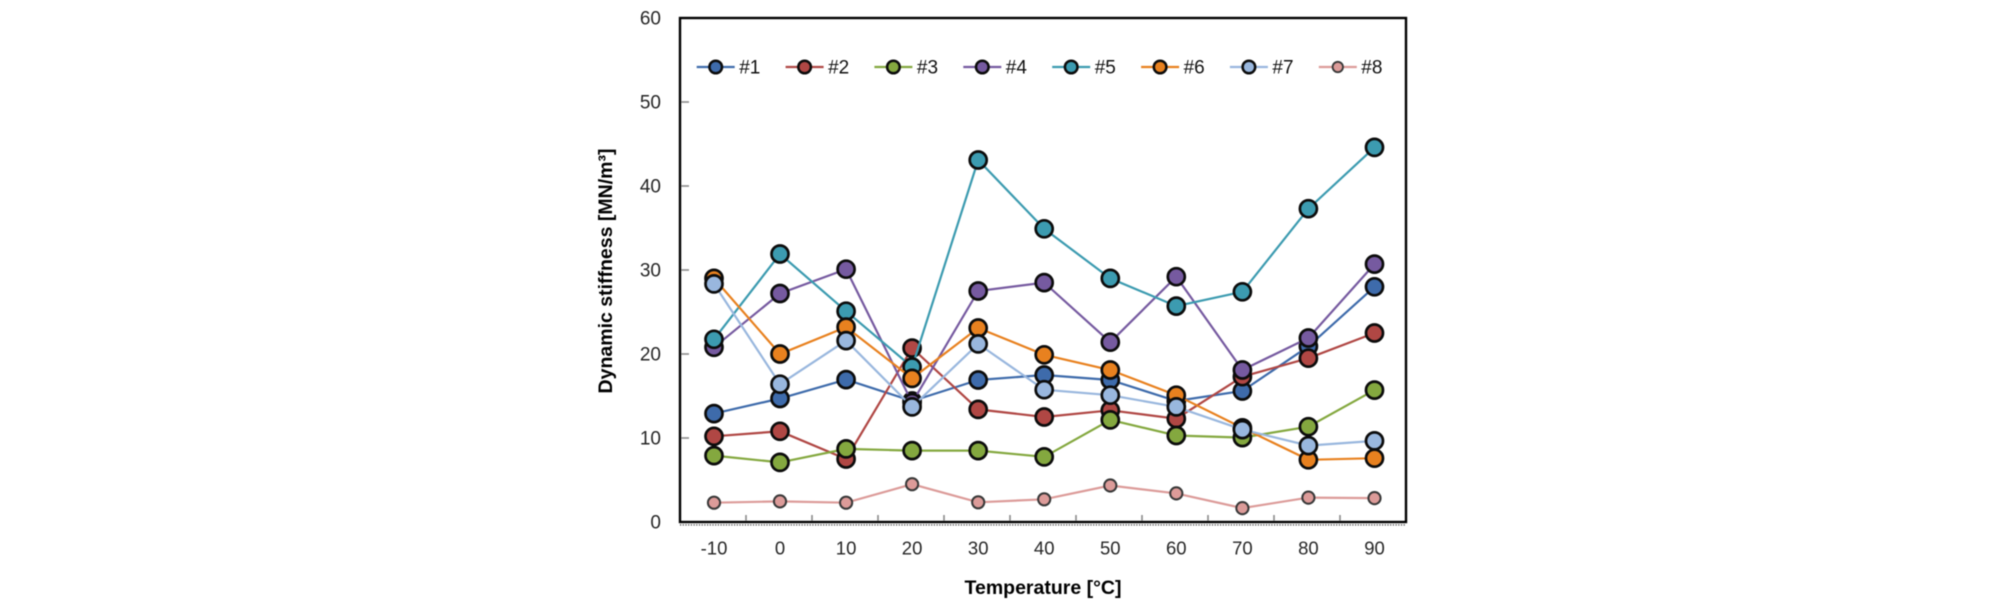  Describe the element at coordinates (1017, 68) in the screenshot. I see `svg-text: #4` at that location.